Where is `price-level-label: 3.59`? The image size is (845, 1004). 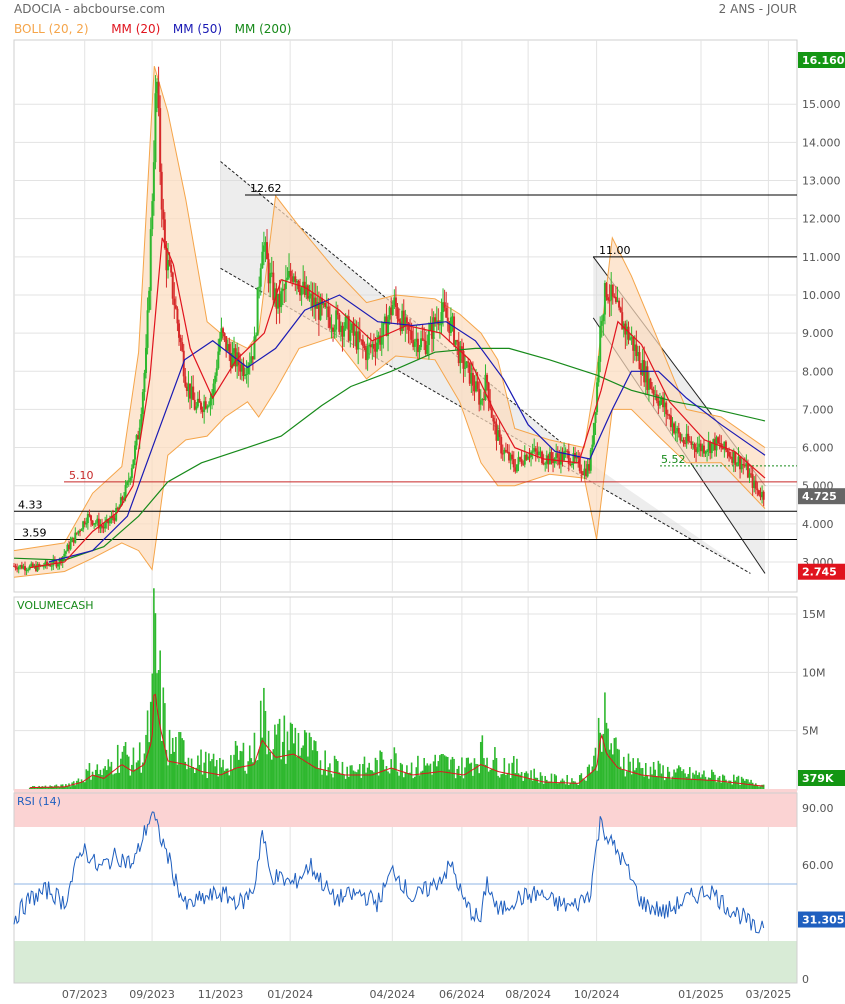 price-level-label: 3.59 is located at coordinates (34, 532).